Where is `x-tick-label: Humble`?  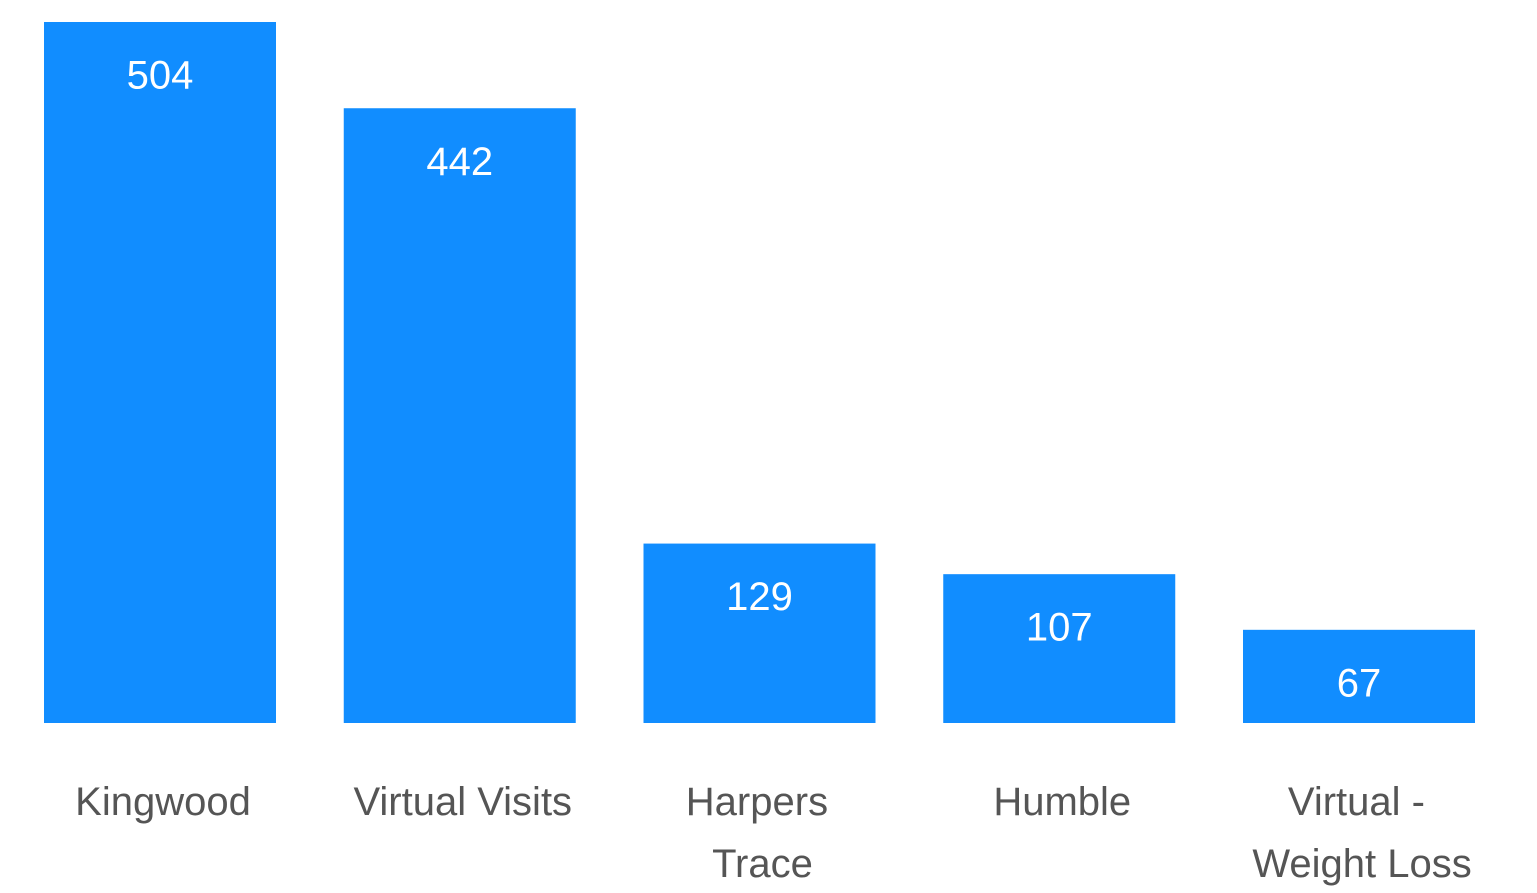 x-tick-label: Humble is located at coordinates (1062, 802).